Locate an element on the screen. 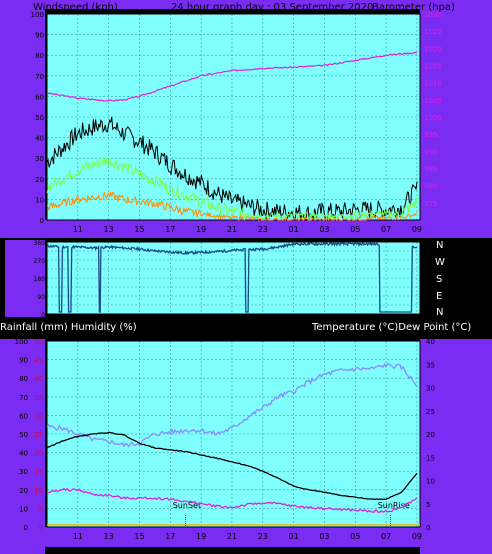 This screenshot has width=492, height=554. y-right-tick-label: 985 is located at coordinates (430, 170).